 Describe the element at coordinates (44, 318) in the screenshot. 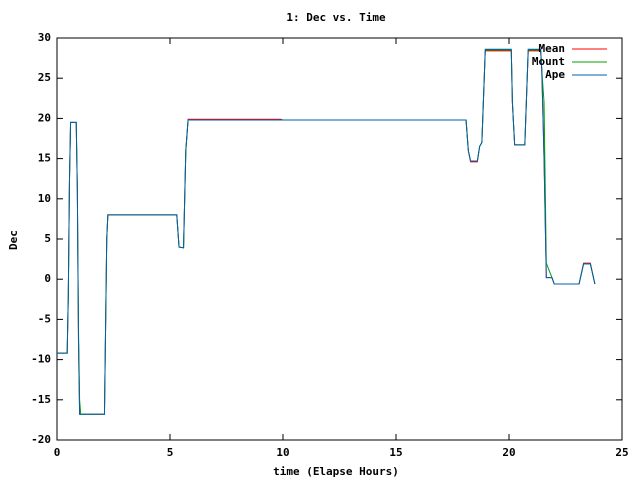

I see `y-tick-label: -5` at that location.